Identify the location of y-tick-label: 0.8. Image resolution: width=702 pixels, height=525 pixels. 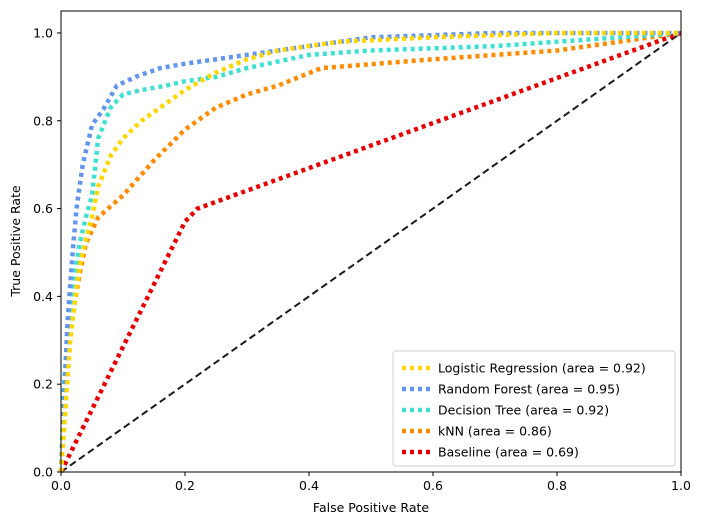
(43, 120).